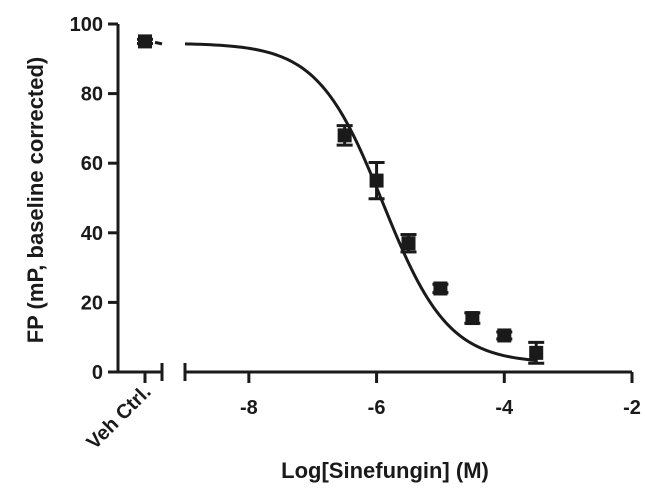 This screenshot has height=490, width=645. What do you see at coordinates (145, 41) in the screenshot?
I see `control-point-marker` at bounding box center [145, 41].